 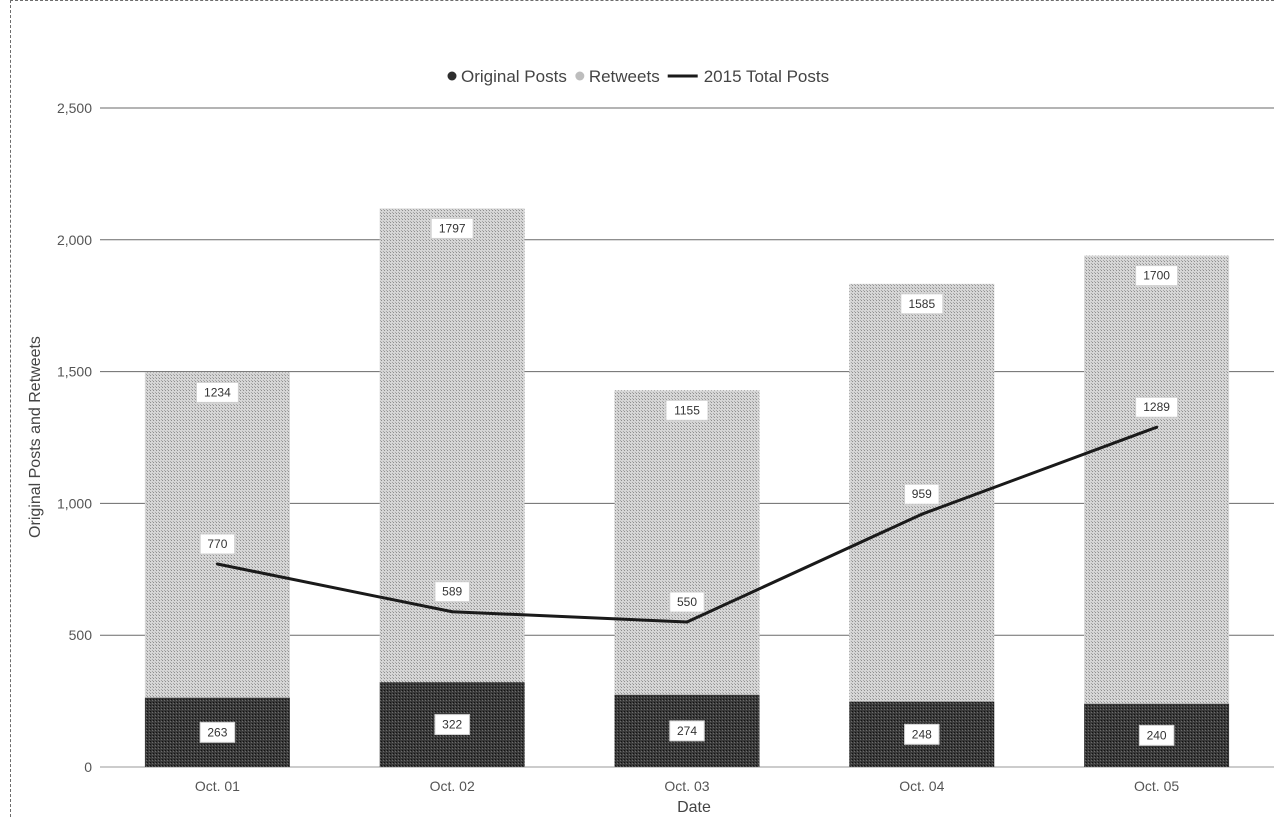 I want to click on data-label: 589, so click(x=452, y=592).